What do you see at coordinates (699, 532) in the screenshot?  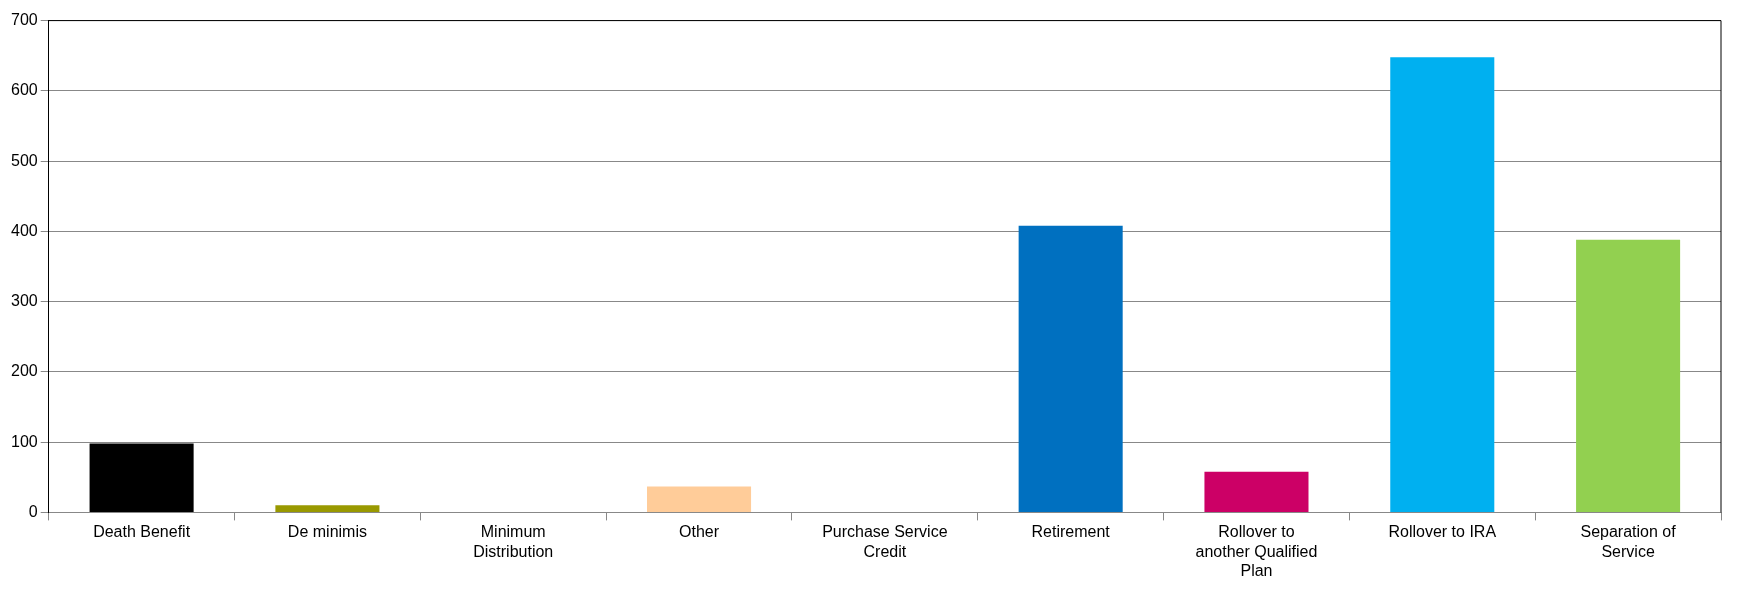 I see `x-tick-label: Other` at bounding box center [699, 532].